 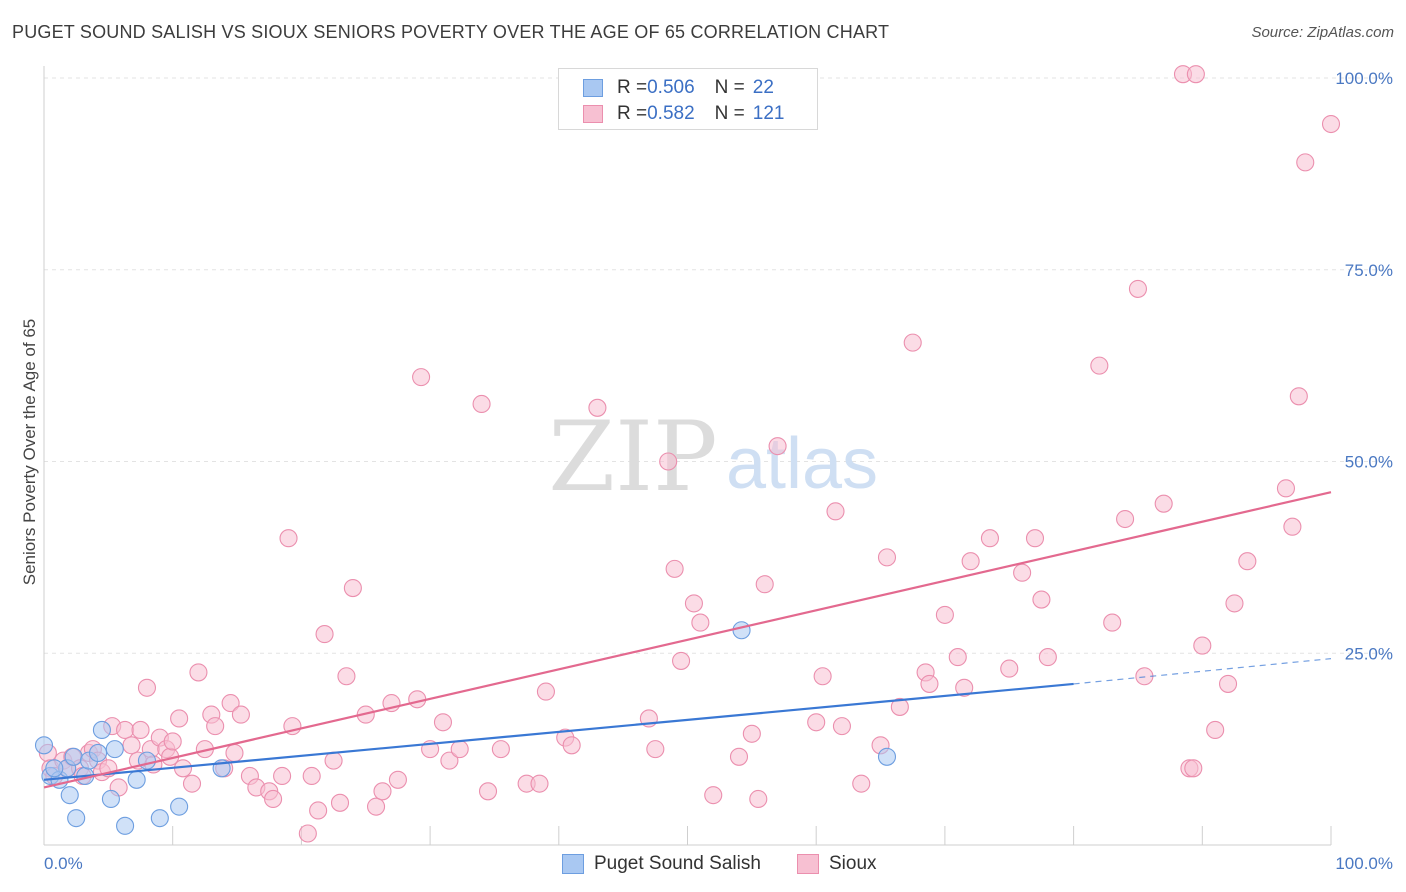 What do you see at coordinates (729, 87) in the screenshot?
I see `legend-n-label: N =` at bounding box center [729, 87].